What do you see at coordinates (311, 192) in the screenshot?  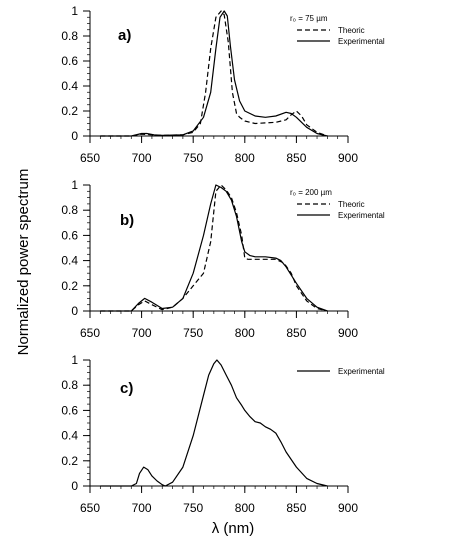 I see `legend-annotation: r₀ = 200 µm` at bounding box center [311, 192].